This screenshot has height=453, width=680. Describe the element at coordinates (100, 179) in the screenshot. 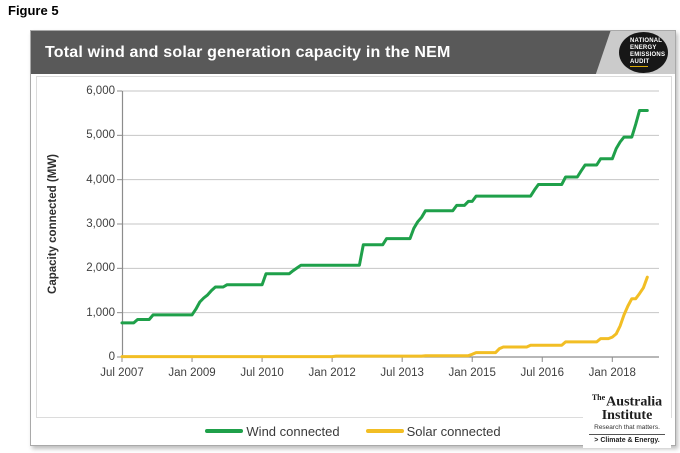

I see `y-tick-label: 4,000` at that location.